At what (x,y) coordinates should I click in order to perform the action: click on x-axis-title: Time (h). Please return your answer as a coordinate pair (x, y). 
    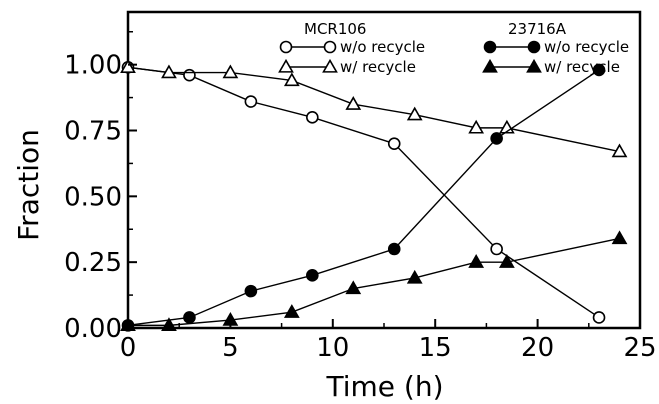
    Looking at the image, I should click on (384, 386).